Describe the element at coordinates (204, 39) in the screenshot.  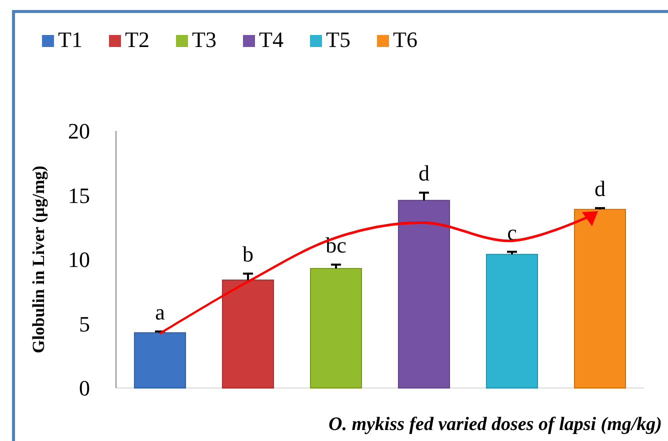
I see `legend-label: T3` at that location.